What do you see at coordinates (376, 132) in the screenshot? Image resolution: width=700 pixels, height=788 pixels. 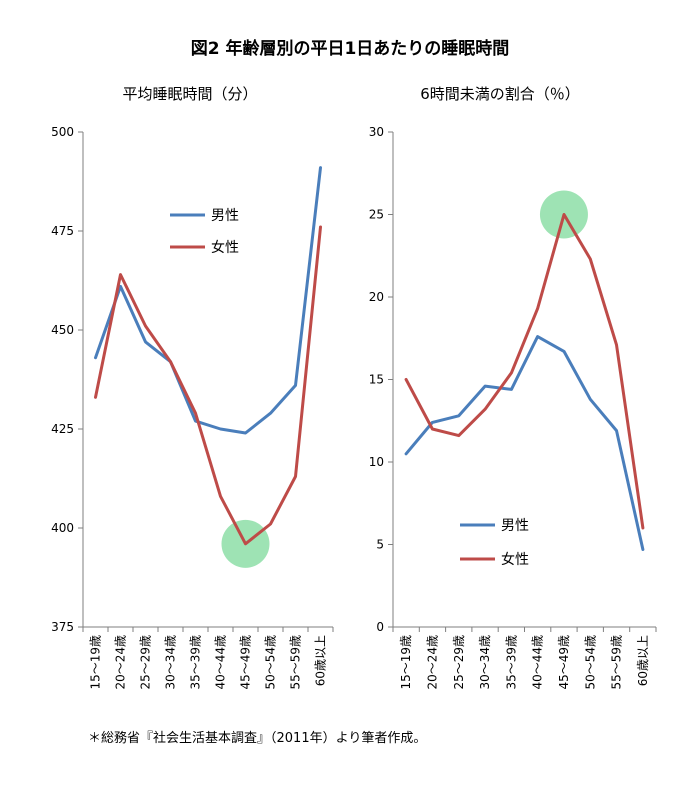 I see `y-tick-label: 30` at bounding box center [376, 132].